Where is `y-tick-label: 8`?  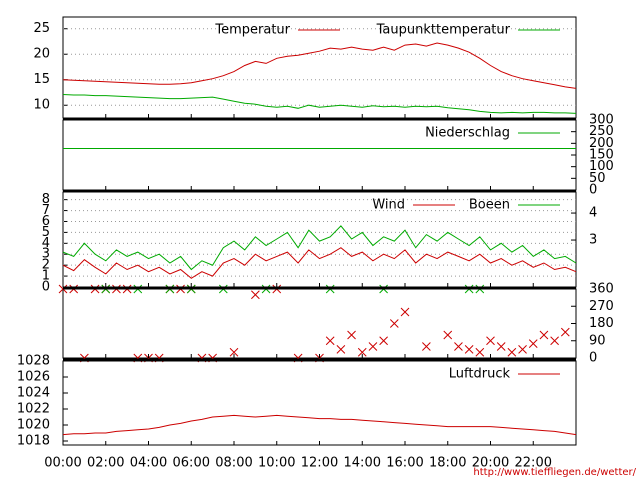 y-tick-label: 8 is located at coordinates (46, 199).